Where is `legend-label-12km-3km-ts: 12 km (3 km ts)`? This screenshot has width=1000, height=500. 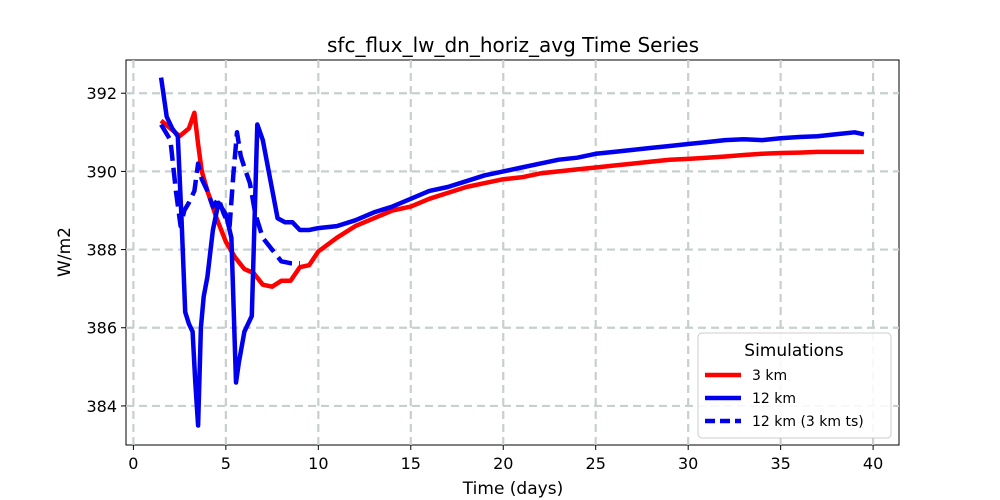 legend-label-12km-3km-ts: 12 km (3 km ts) is located at coordinates (808, 422).